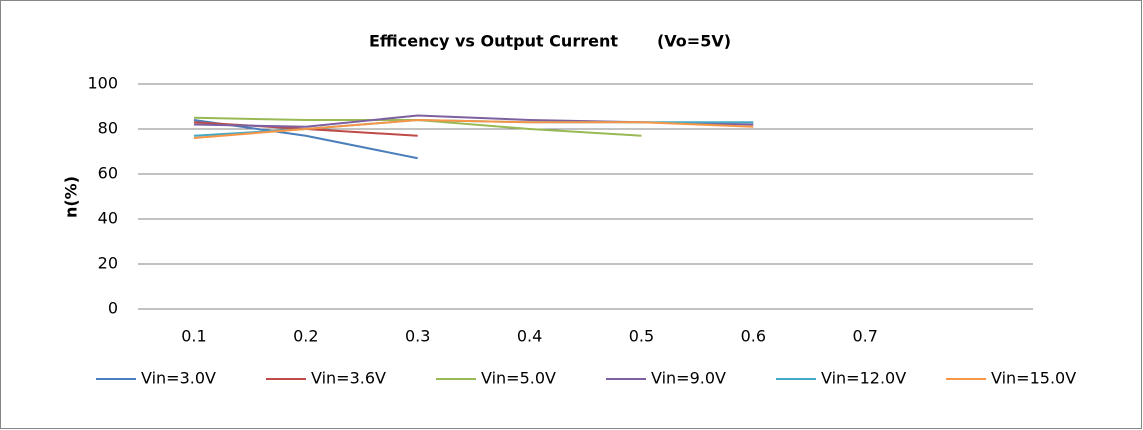  Describe the element at coordinates (108, 218) in the screenshot. I see `y-tick-label: 40` at that location.